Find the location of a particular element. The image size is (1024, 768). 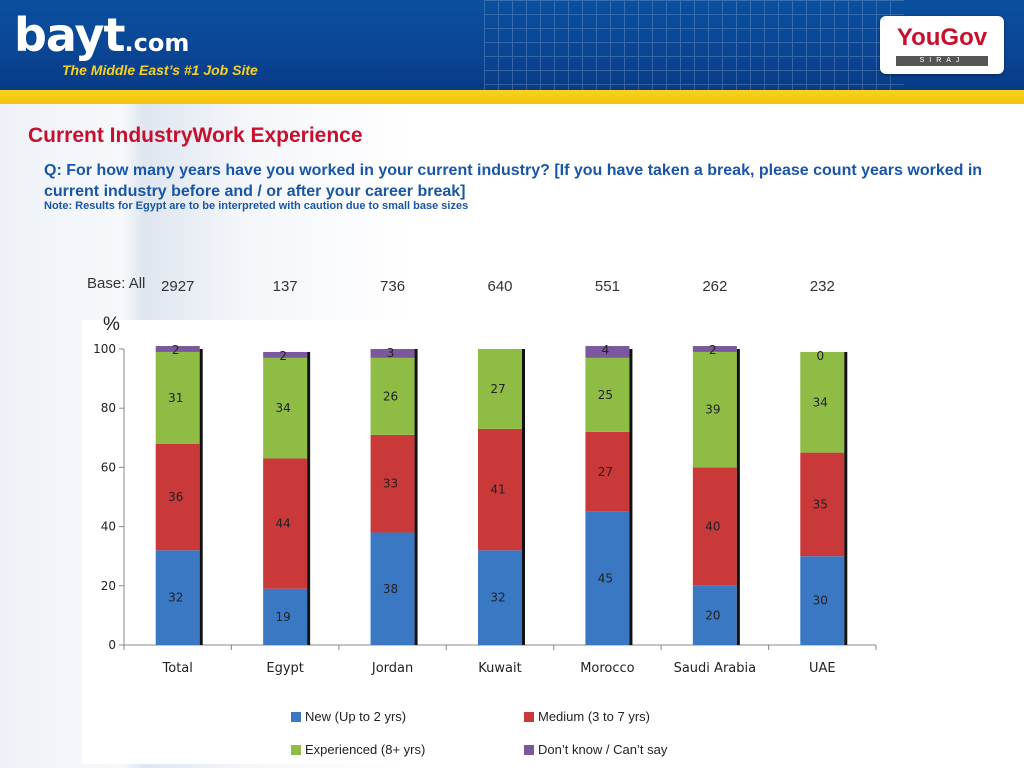

x-category-label: Saudi Arabia is located at coordinates (715, 668).